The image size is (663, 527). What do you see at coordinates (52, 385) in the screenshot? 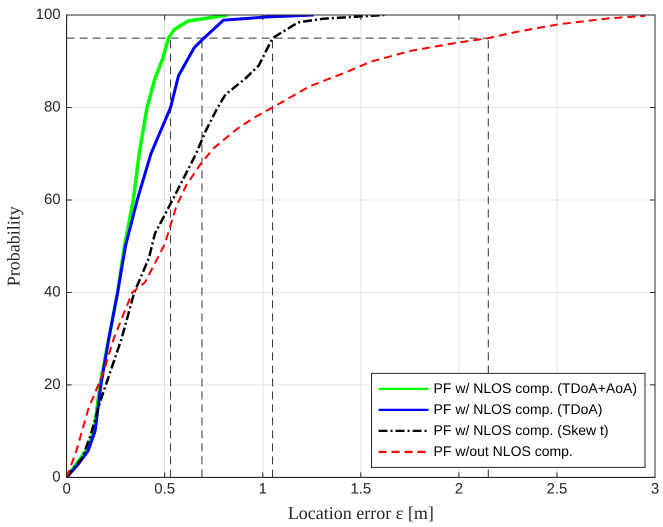
I see `y-tick-label: 20` at bounding box center [52, 385].